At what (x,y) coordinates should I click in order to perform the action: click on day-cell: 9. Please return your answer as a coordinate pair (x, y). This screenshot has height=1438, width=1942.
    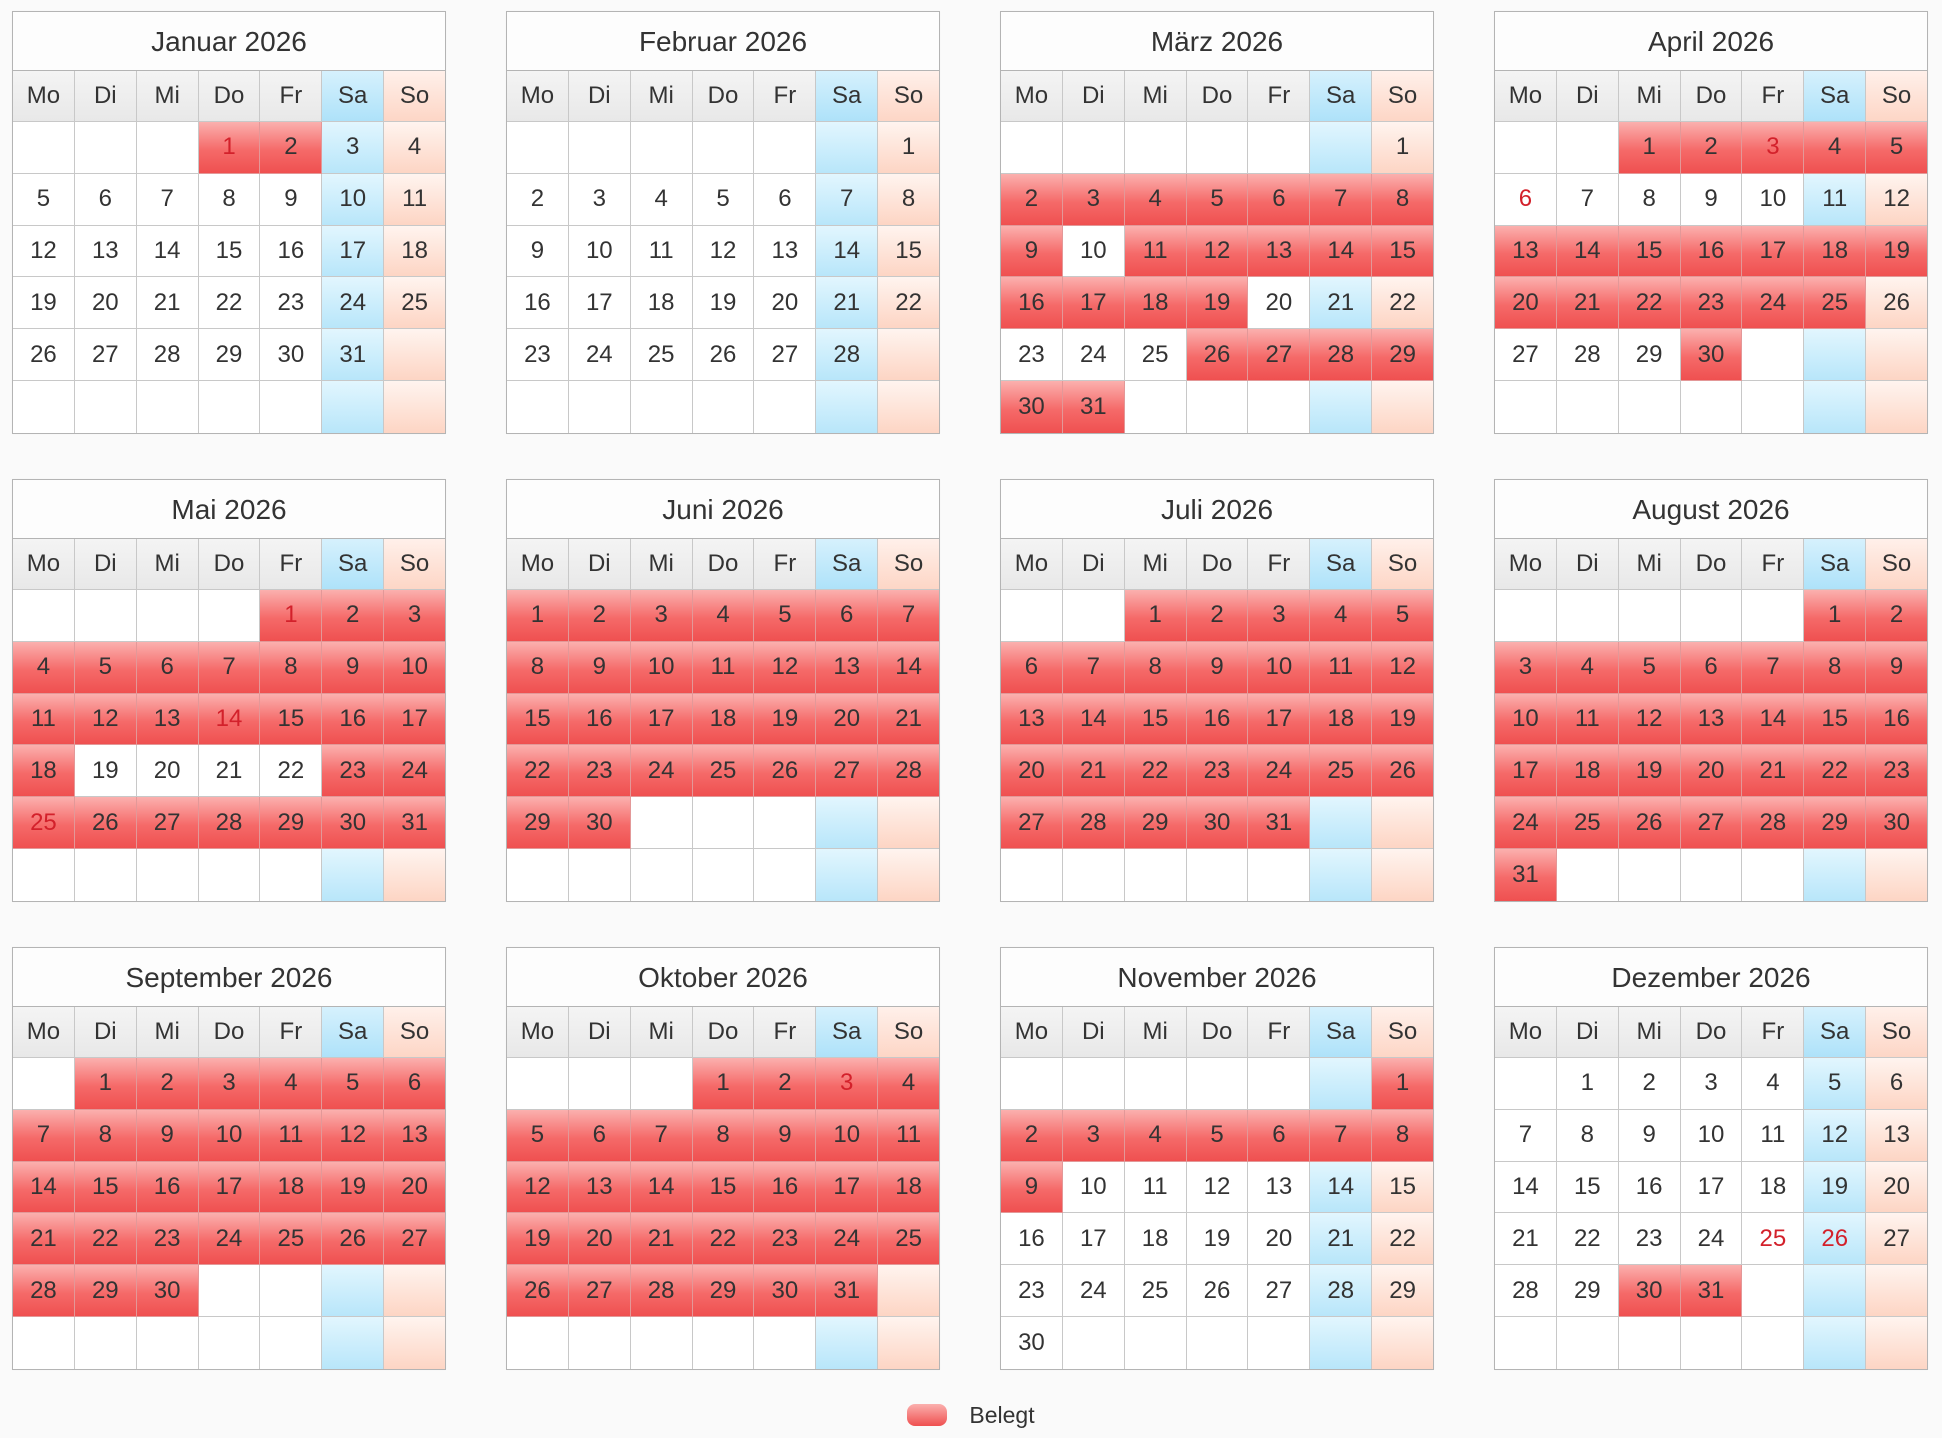
    Looking at the image, I should click on (167, 1135).